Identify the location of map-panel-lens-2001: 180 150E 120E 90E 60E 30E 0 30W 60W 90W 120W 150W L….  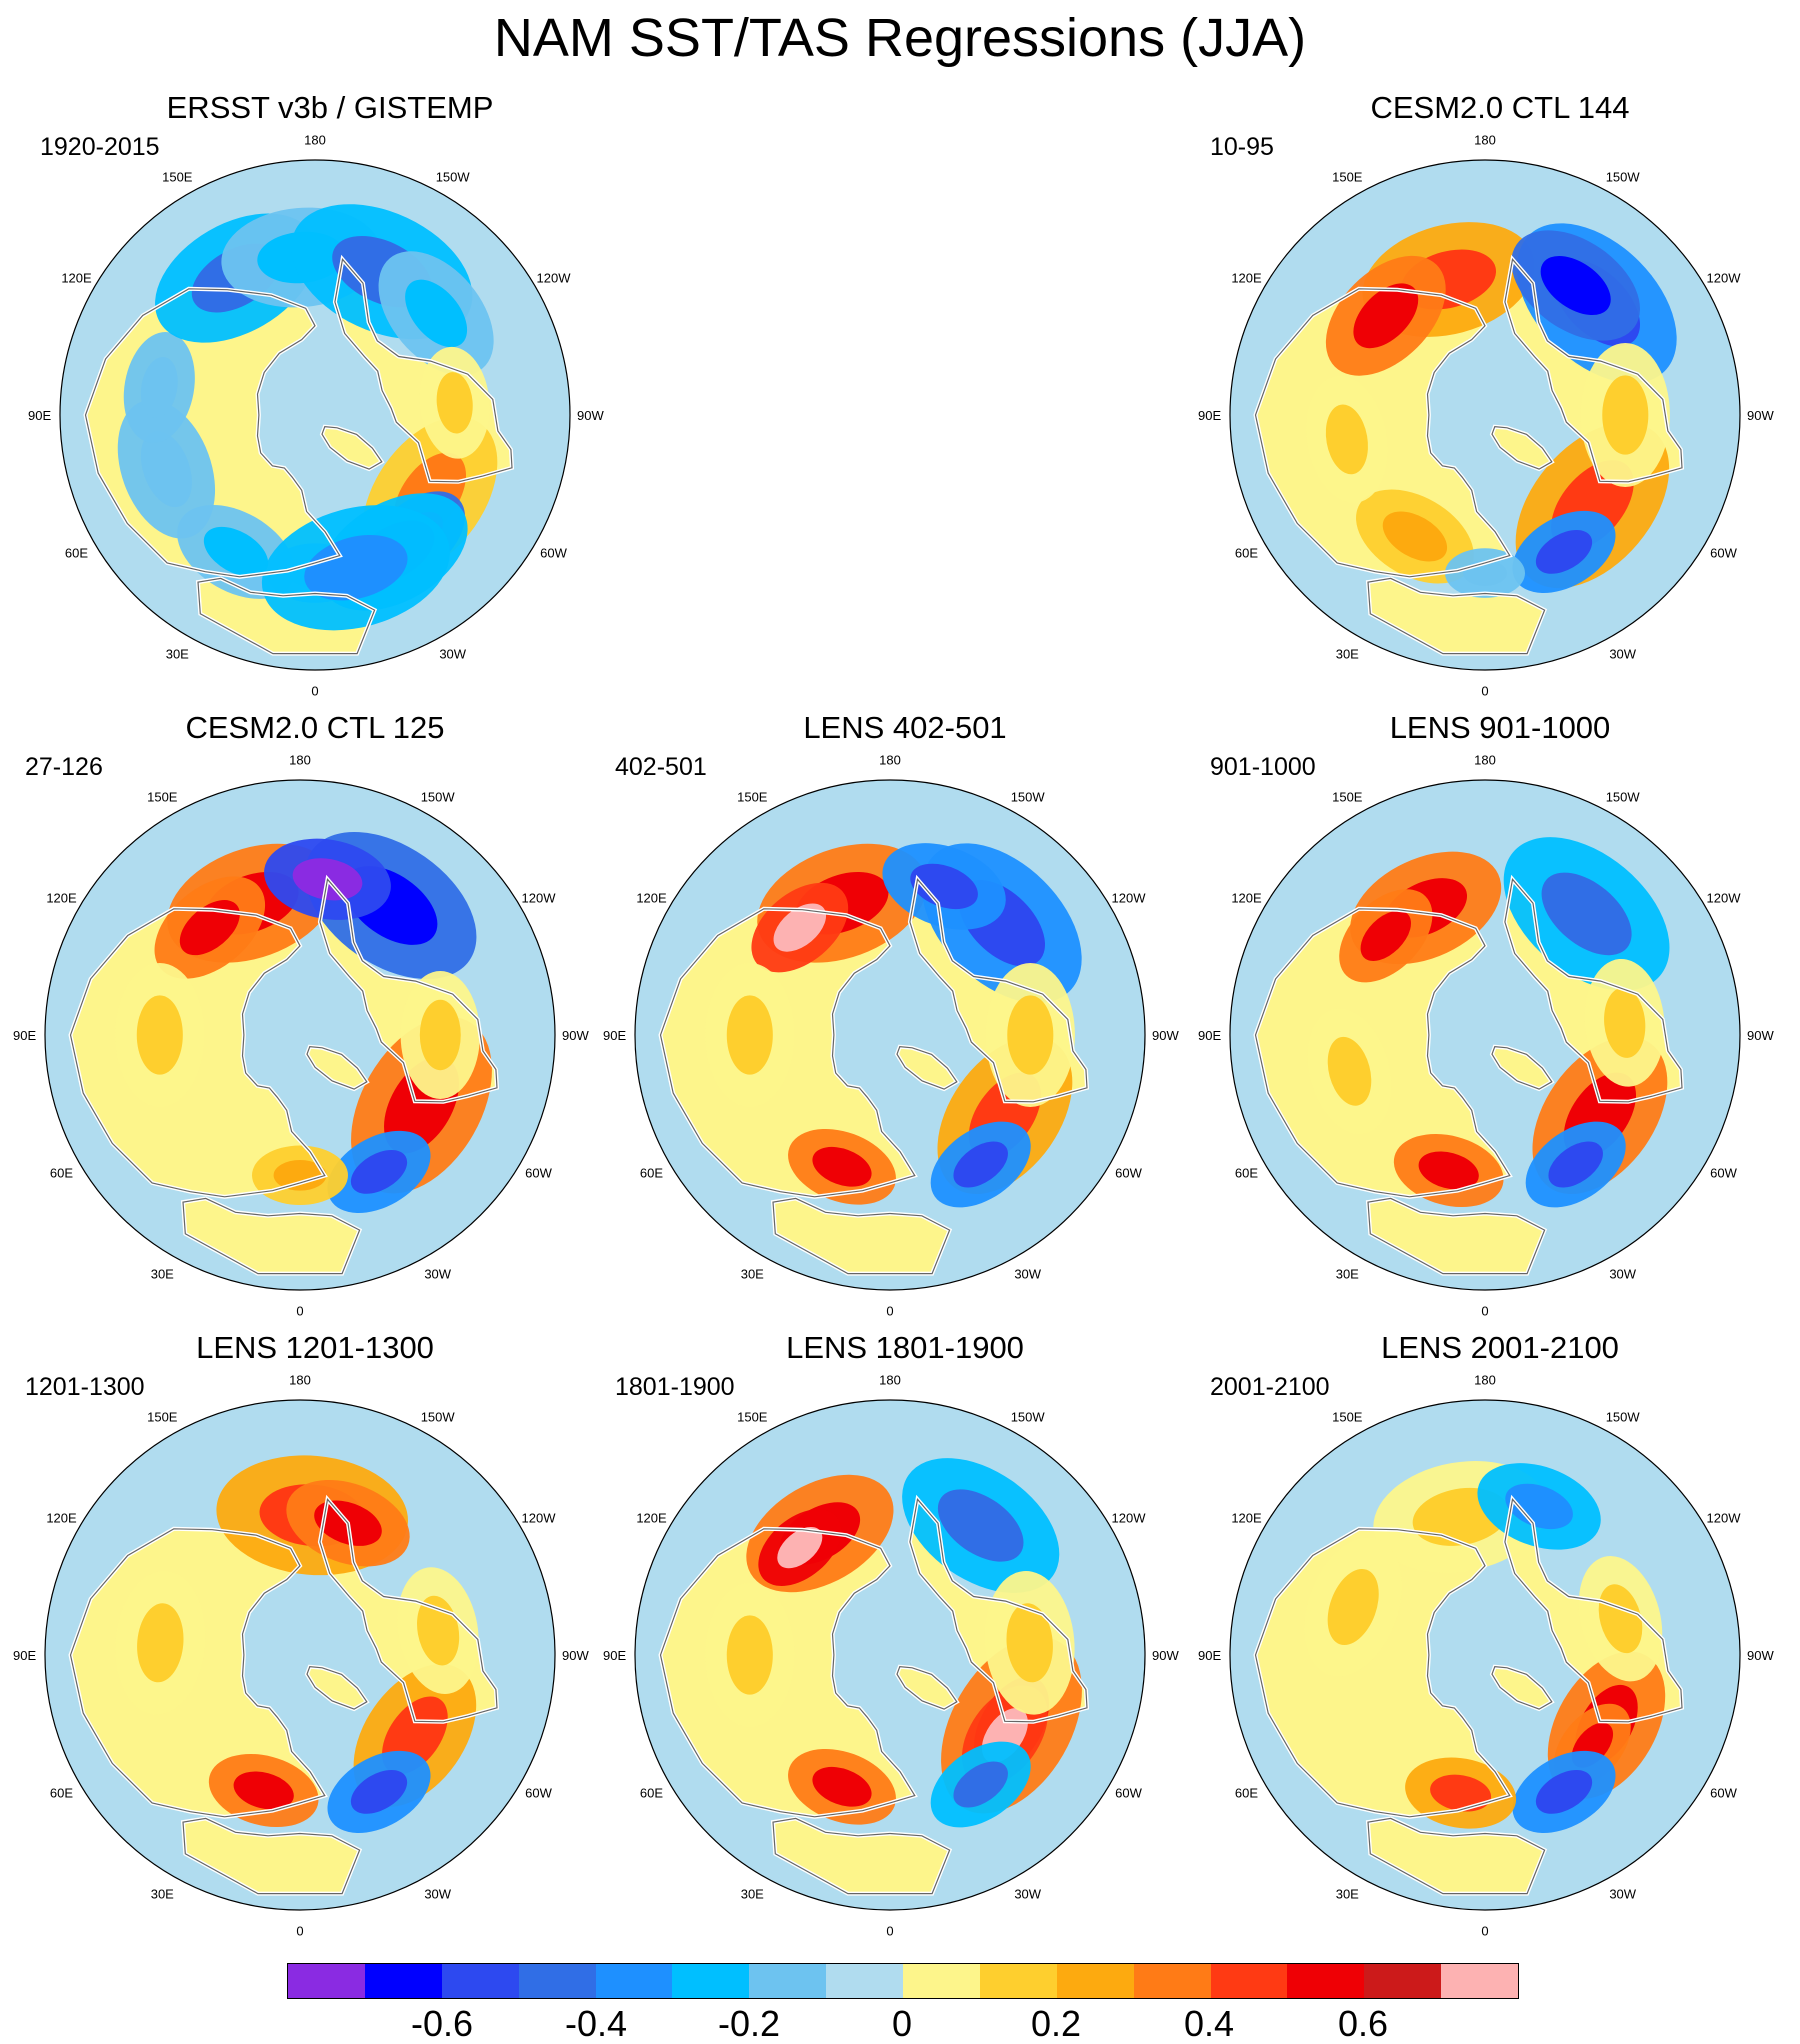
(1494, 1634).